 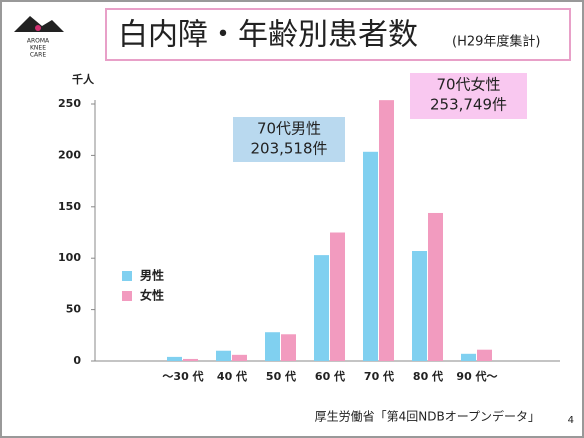 I want to click on legend-label: 男性, so click(x=152, y=275).